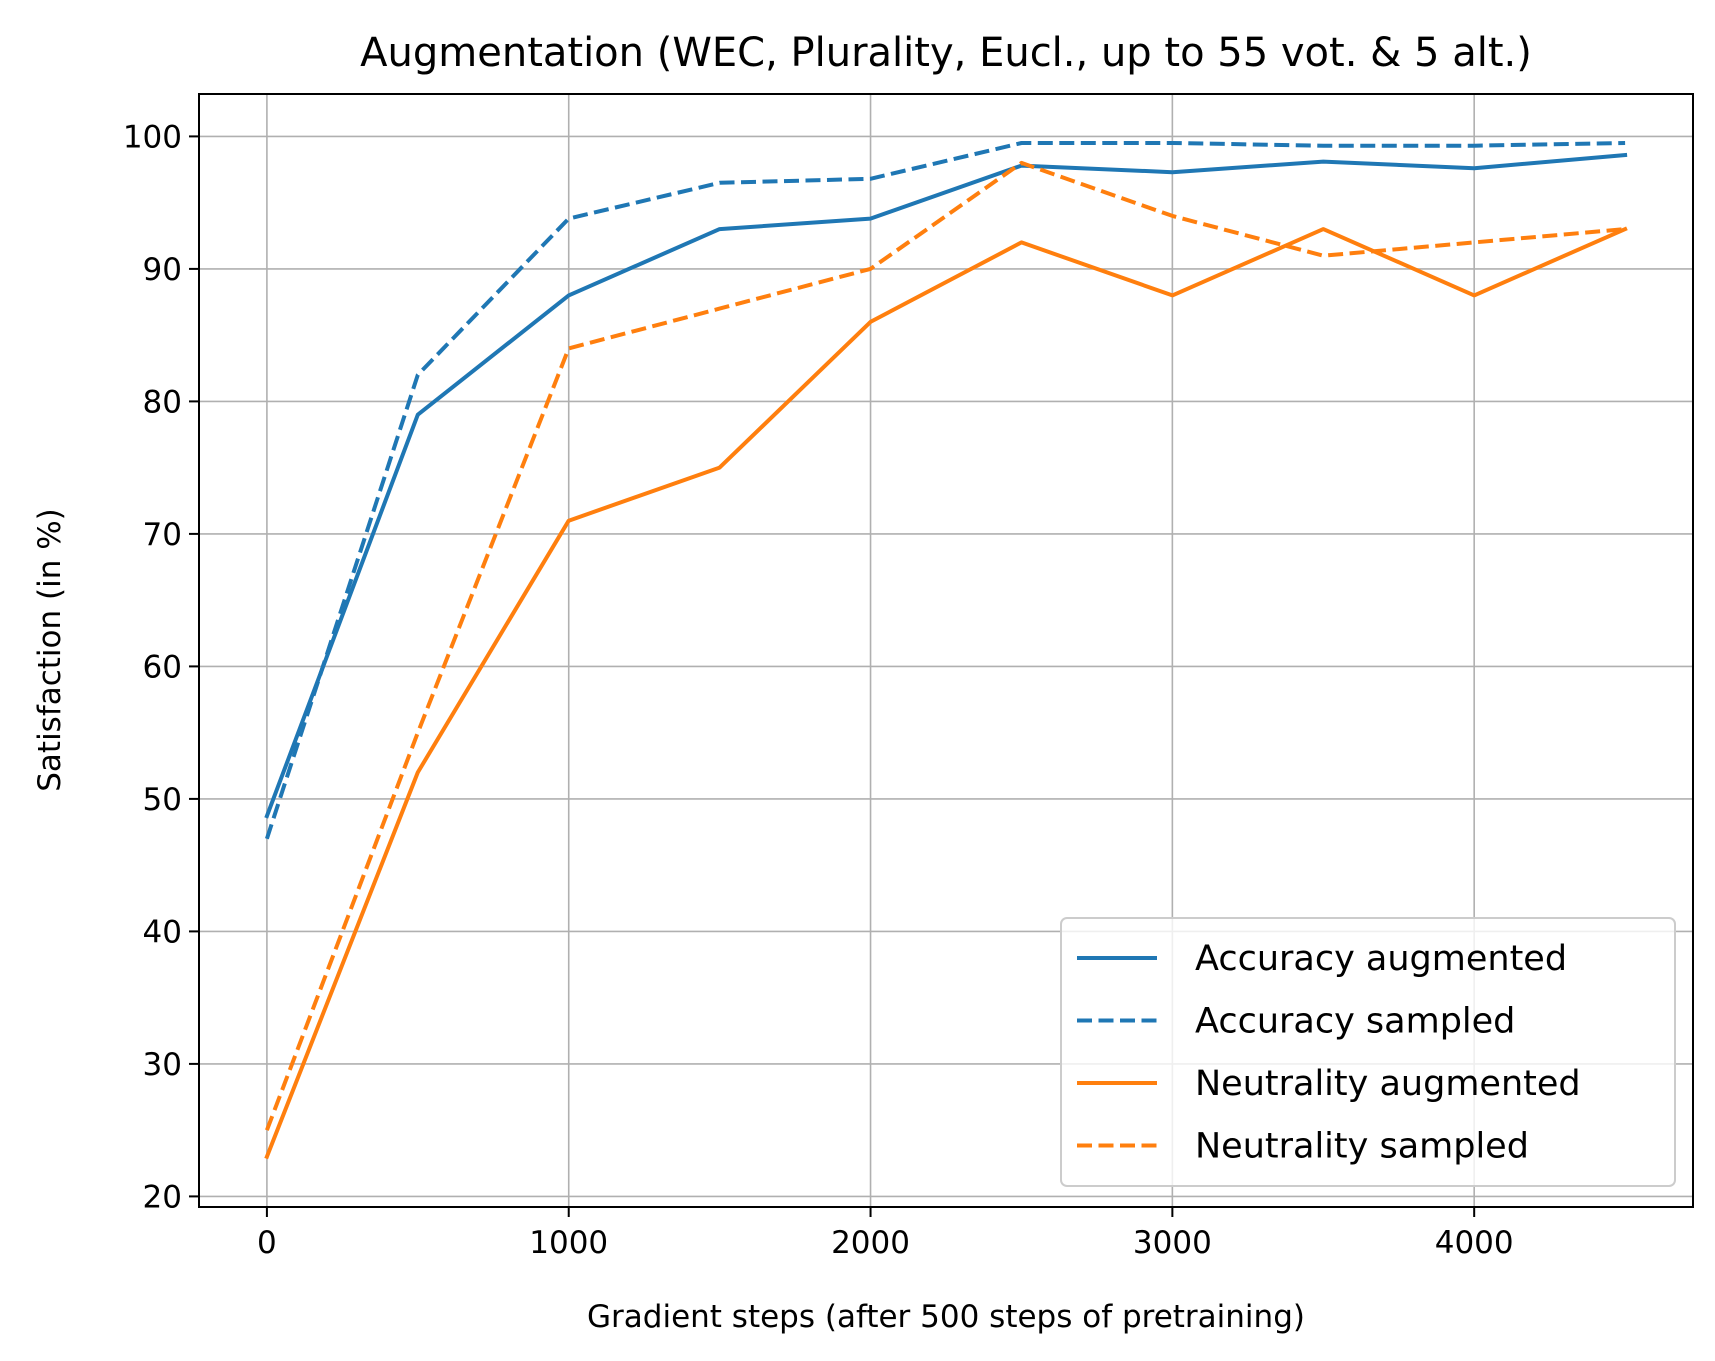 This screenshot has height=1361, width=1715. What do you see at coordinates (568, 1243) in the screenshot?
I see `x-tick-label: 1000` at bounding box center [568, 1243].